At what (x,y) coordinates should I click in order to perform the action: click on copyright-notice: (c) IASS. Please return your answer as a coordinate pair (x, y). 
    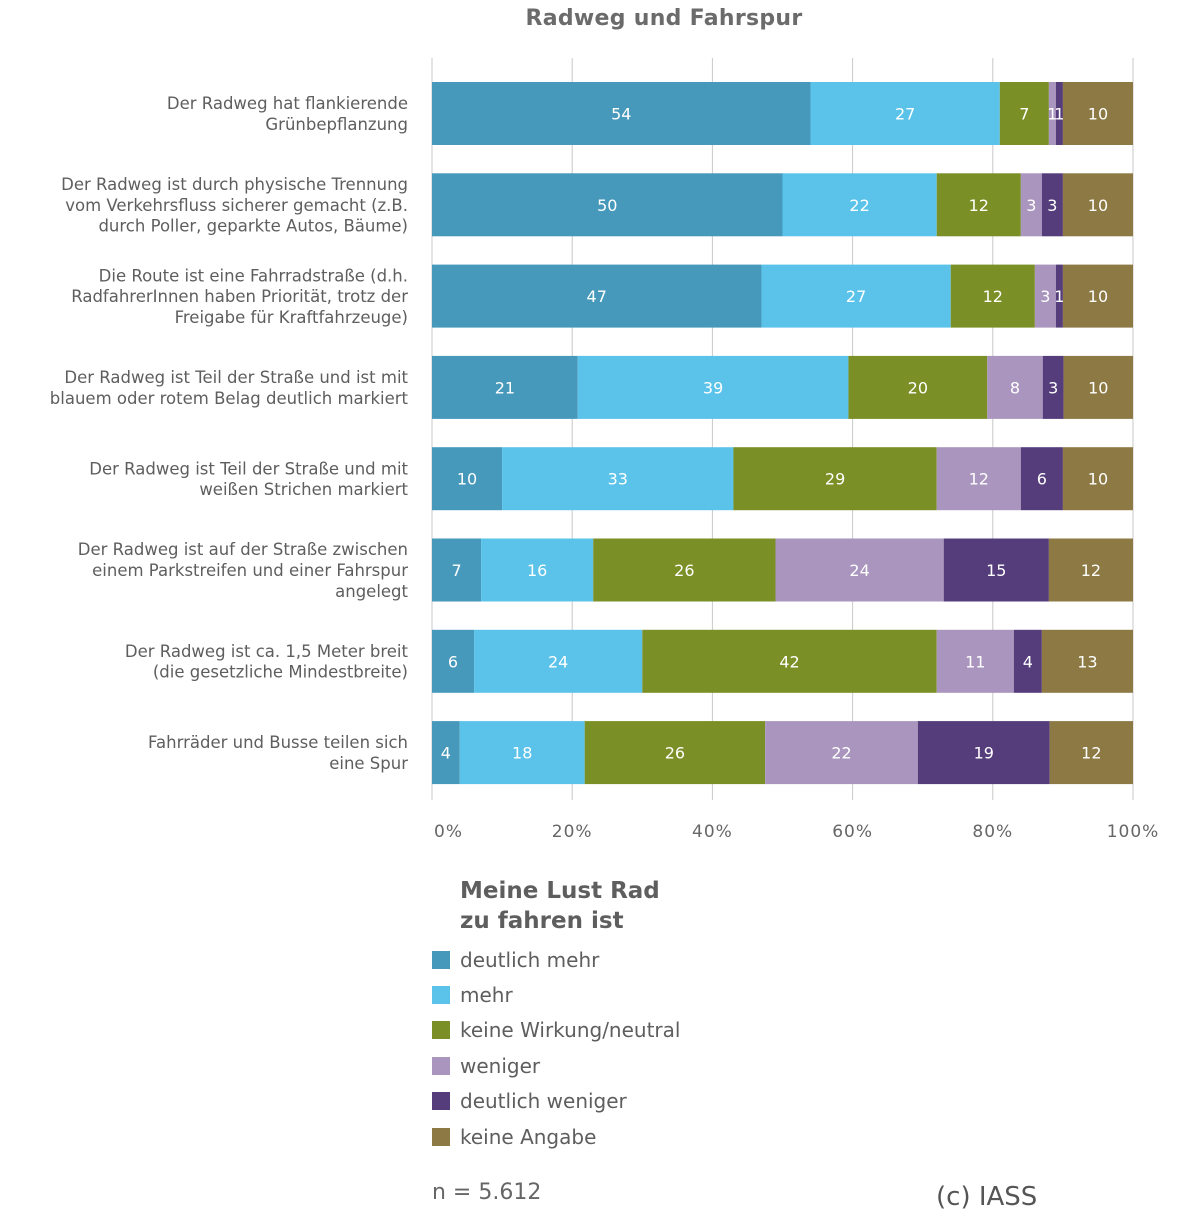
    Looking at the image, I should click on (987, 1197).